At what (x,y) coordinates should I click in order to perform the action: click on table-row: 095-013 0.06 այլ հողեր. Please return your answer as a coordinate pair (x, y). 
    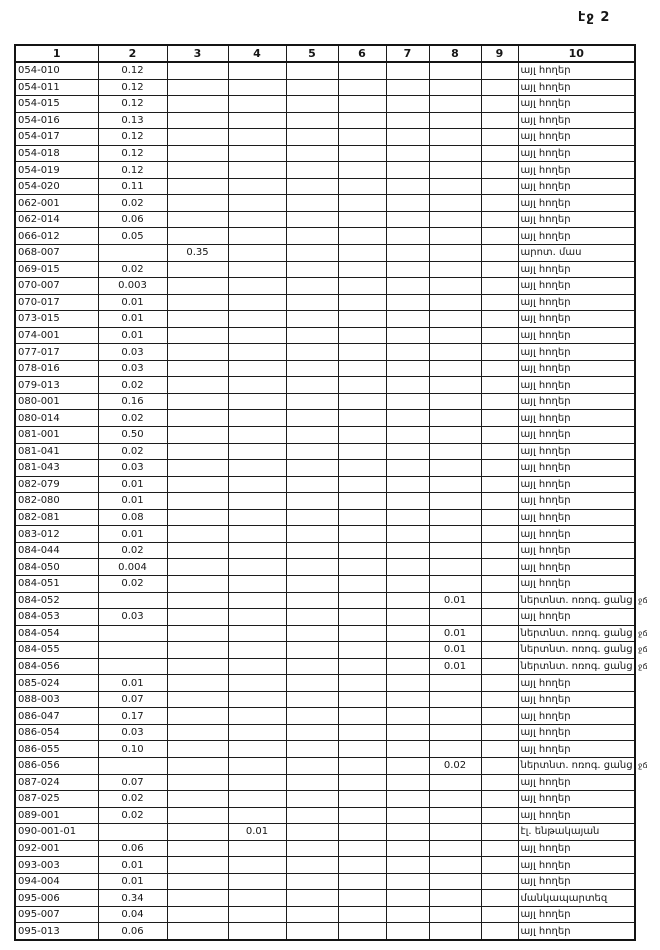
    Looking at the image, I should click on (325, 931).